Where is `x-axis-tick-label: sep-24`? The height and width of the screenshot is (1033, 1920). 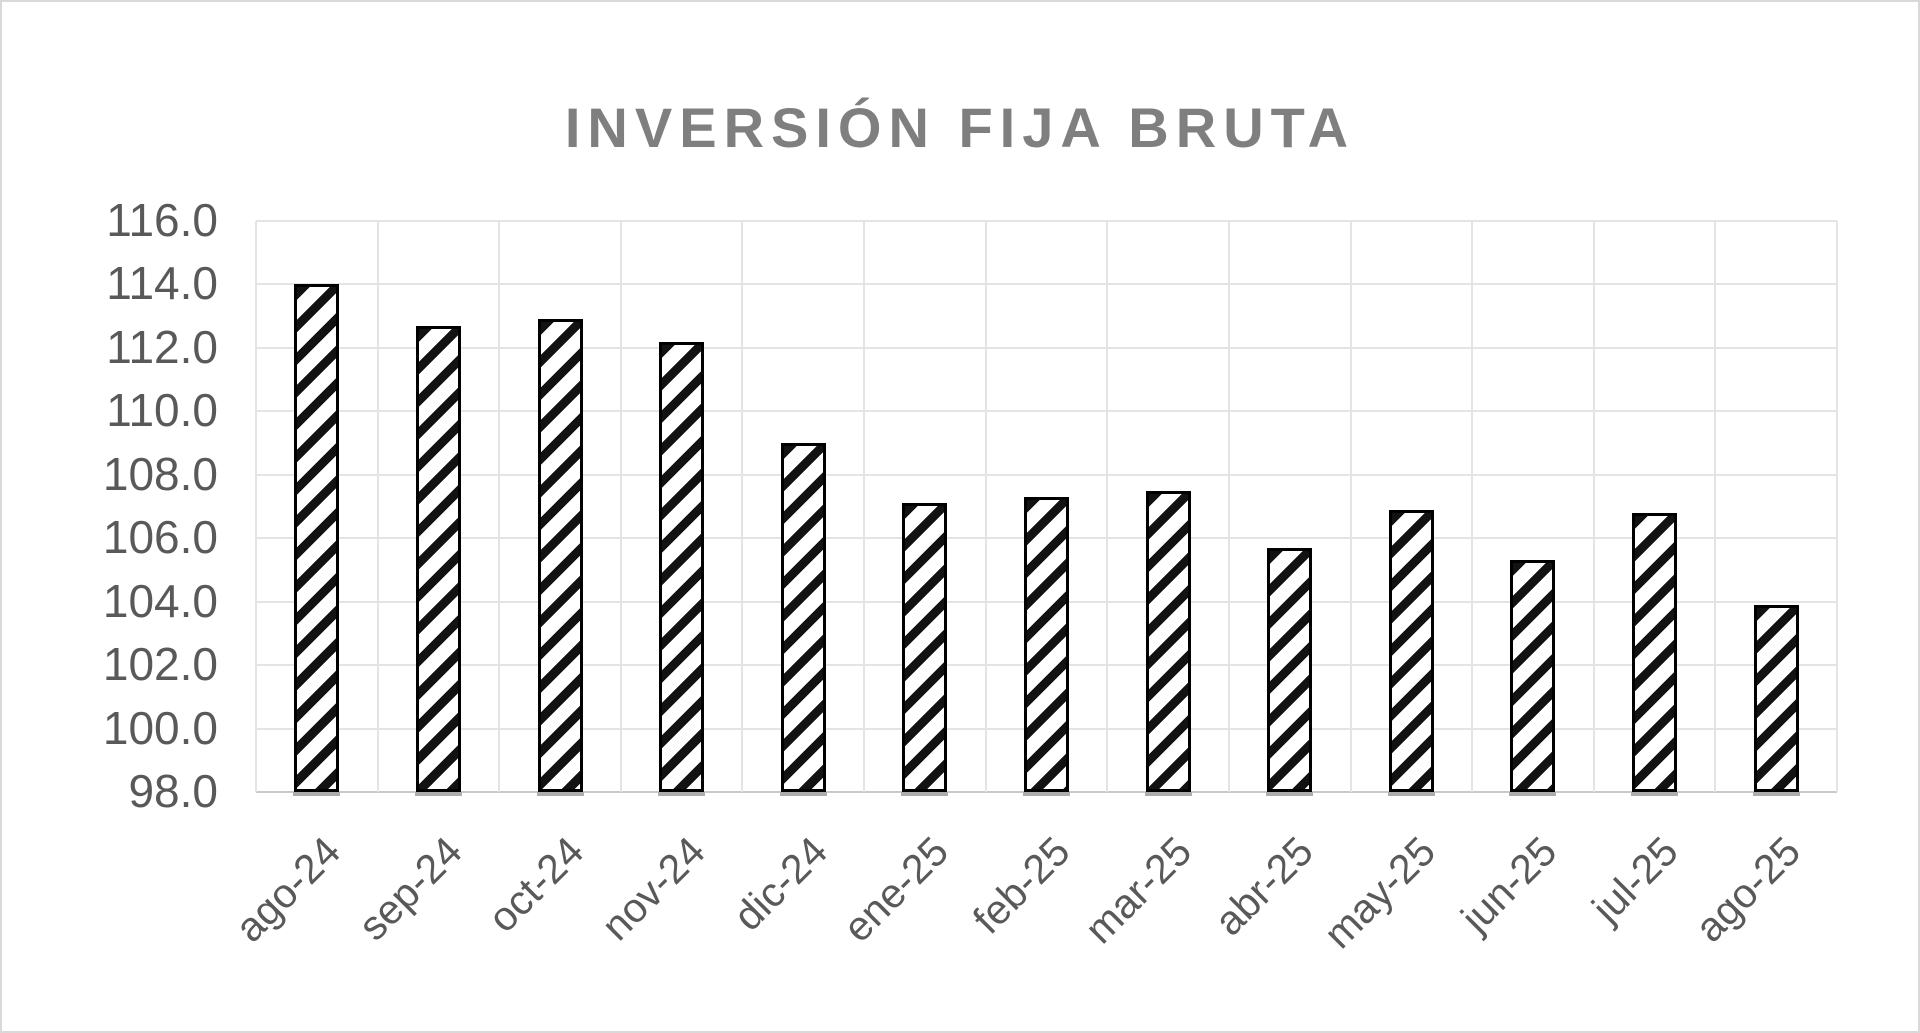
x-axis-tick-label: sep-24 is located at coordinates (410, 888).